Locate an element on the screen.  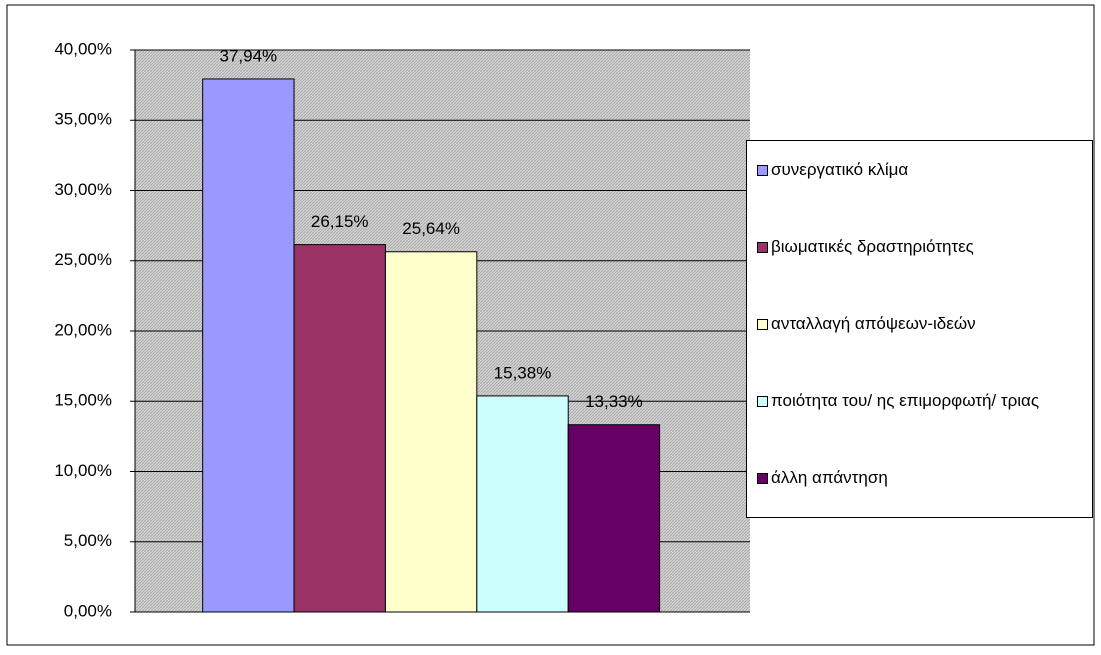
data-label: 15,38% is located at coordinates (523, 372).